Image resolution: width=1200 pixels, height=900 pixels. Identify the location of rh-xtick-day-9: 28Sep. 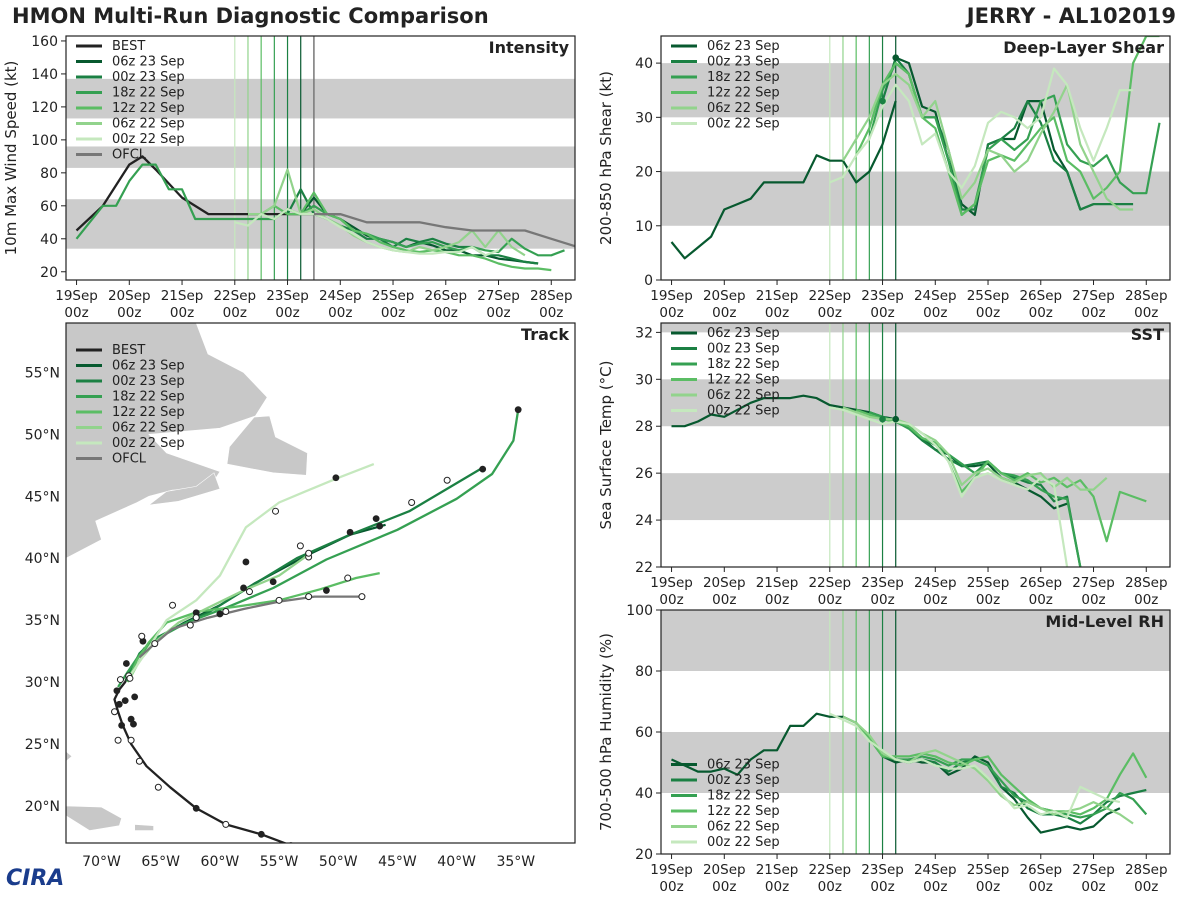
(1146, 870).